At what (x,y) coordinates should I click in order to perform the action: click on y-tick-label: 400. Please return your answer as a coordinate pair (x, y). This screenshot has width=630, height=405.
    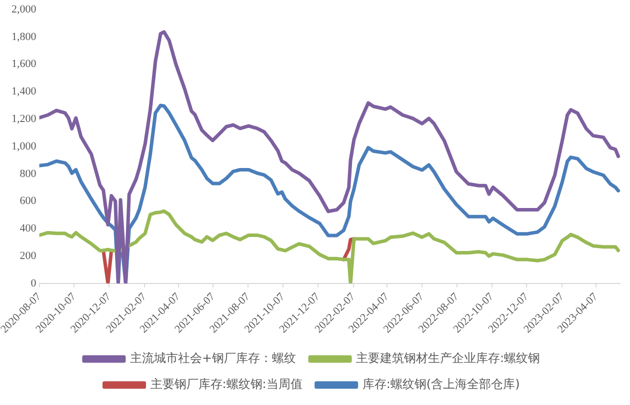
    Looking at the image, I should click on (28, 228).